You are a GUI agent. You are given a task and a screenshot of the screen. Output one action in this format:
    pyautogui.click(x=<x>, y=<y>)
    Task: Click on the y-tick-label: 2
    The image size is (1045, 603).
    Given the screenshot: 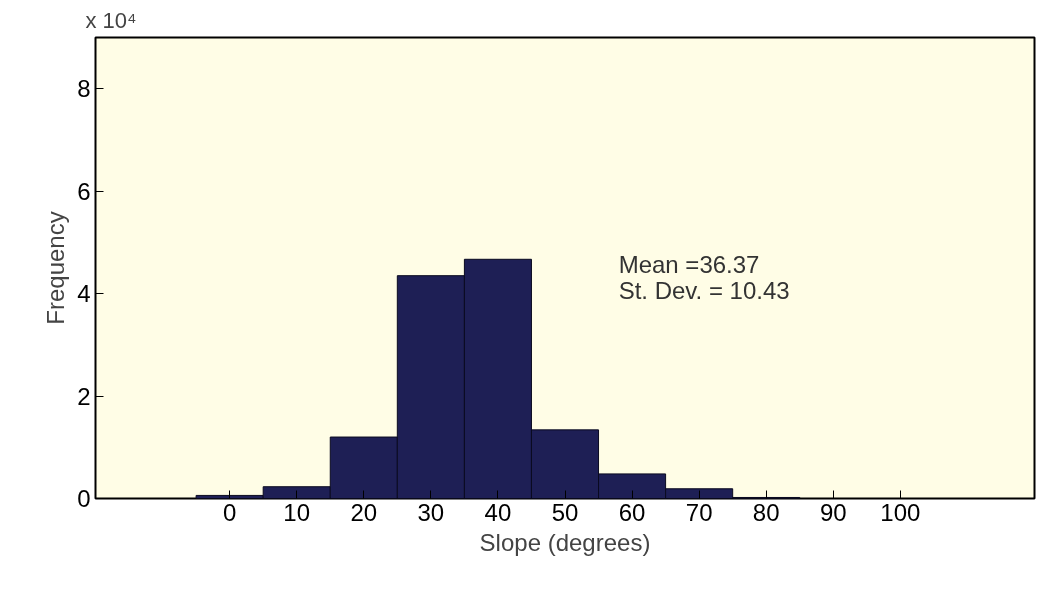 What is the action you would take?
    pyautogui.click(x=84, y=396)
    